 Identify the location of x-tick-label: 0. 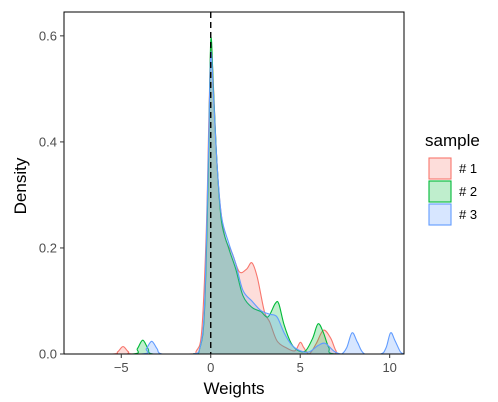
(210, 367).